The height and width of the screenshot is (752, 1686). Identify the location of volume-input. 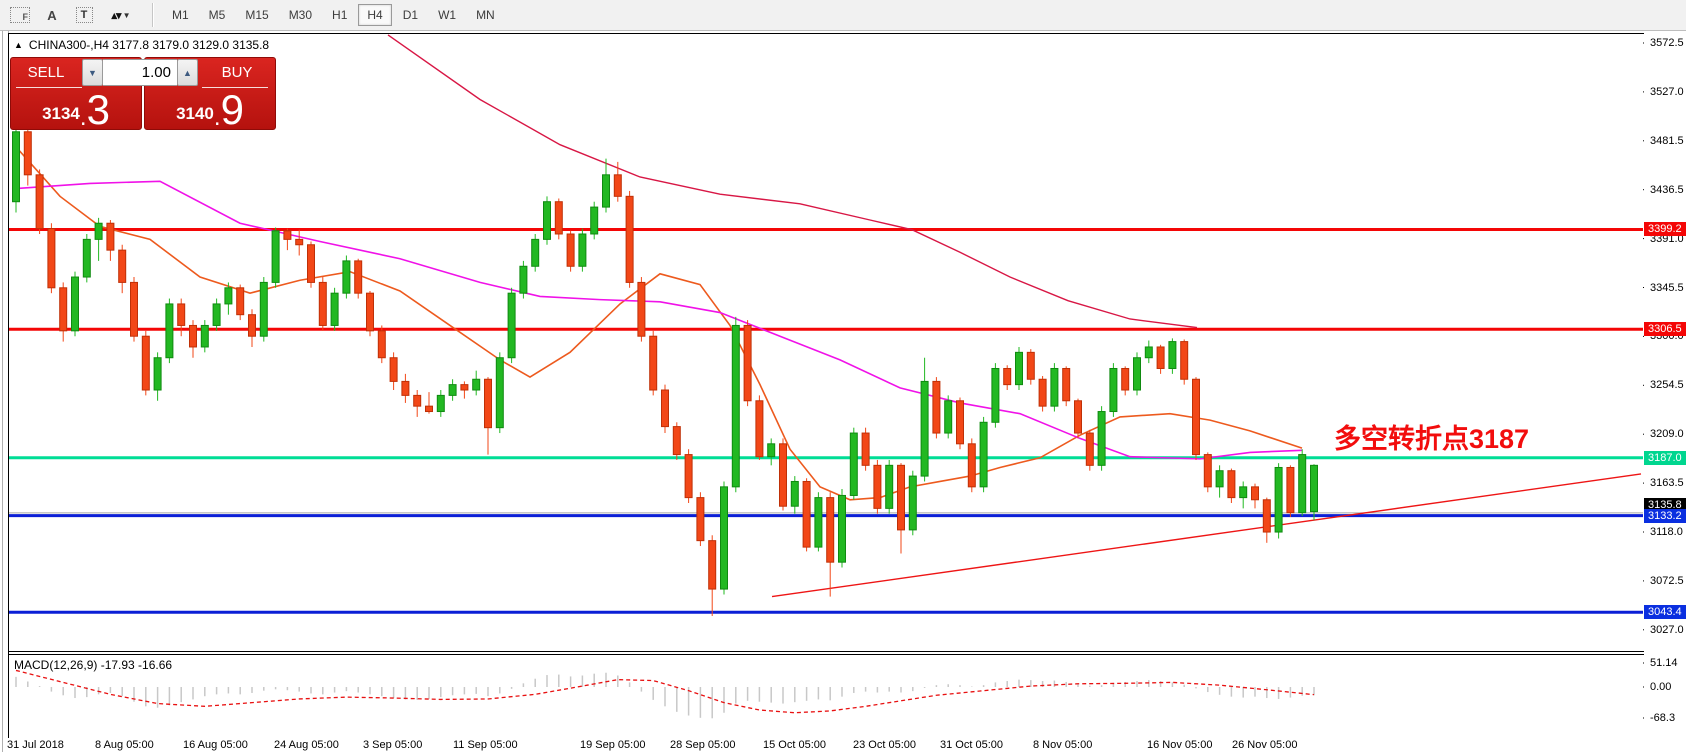
(140, 72).